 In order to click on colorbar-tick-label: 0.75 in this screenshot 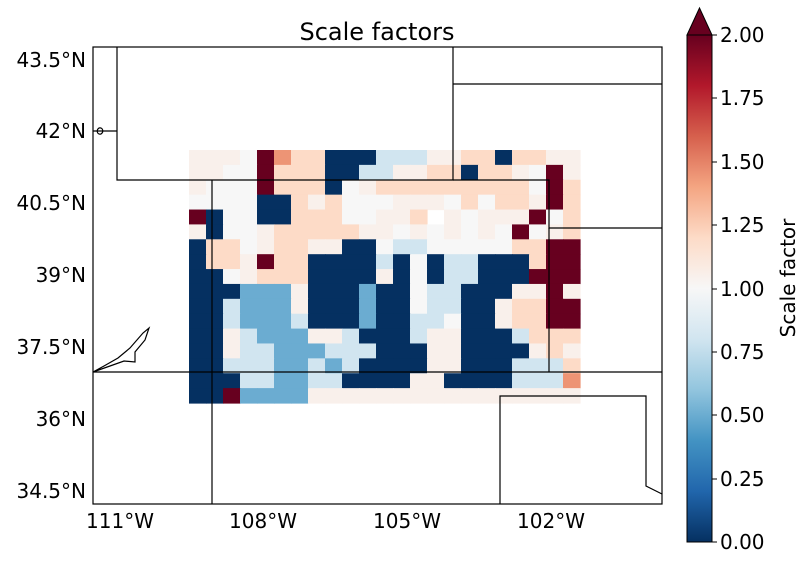, I will do `click(742, 352)`.